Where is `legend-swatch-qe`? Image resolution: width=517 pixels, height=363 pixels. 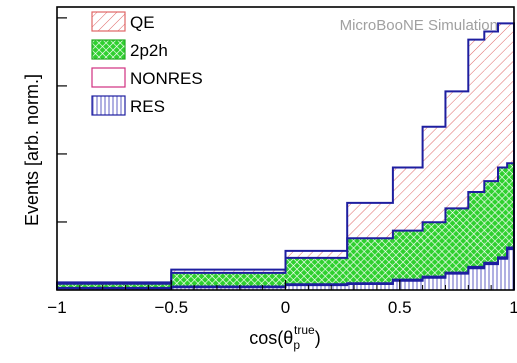 legend-swatch-qe is located at coordinates (108, 21).